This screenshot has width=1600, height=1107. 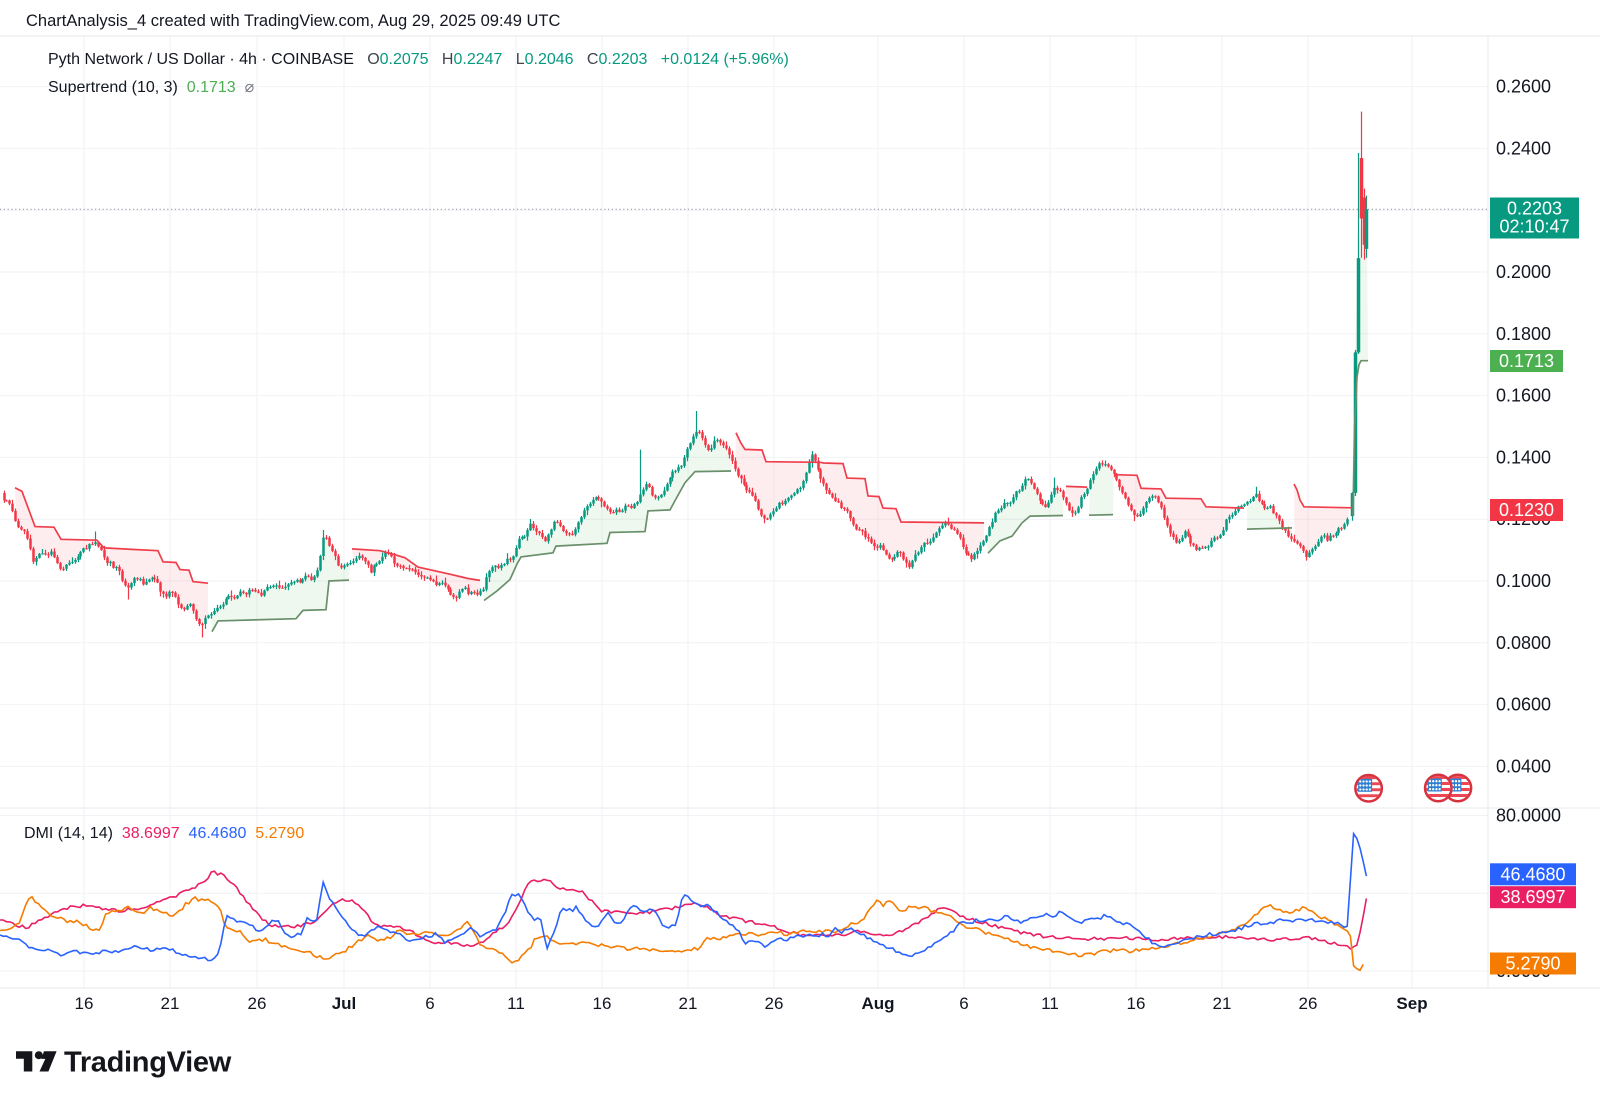 What do you see at coordinates (1532, 964) in the screenshot?
I see `svg-text: 5.2790` at bounding box center [1532, 964].